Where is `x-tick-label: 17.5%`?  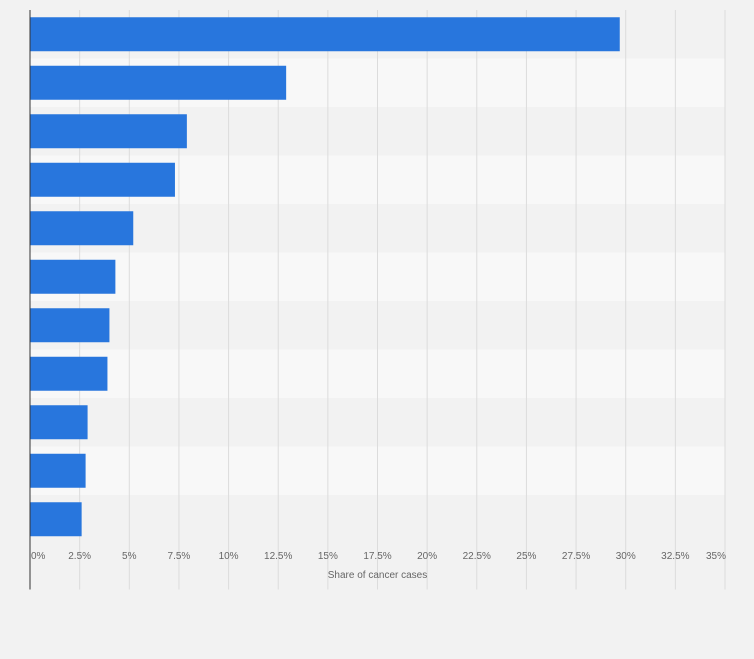
x-tick-label: 17.5% is located at coordinates (377, 556).